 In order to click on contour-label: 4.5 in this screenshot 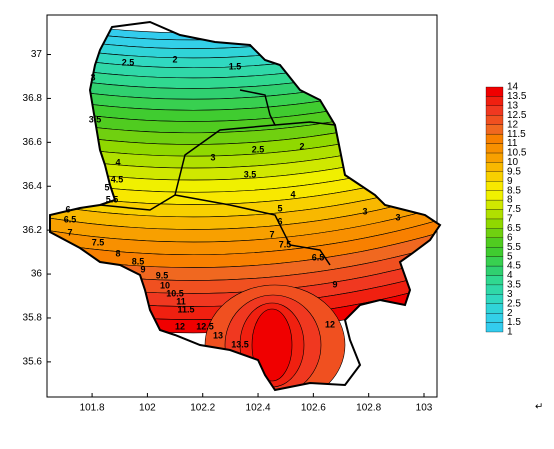, I will do `click(117, 179)`.